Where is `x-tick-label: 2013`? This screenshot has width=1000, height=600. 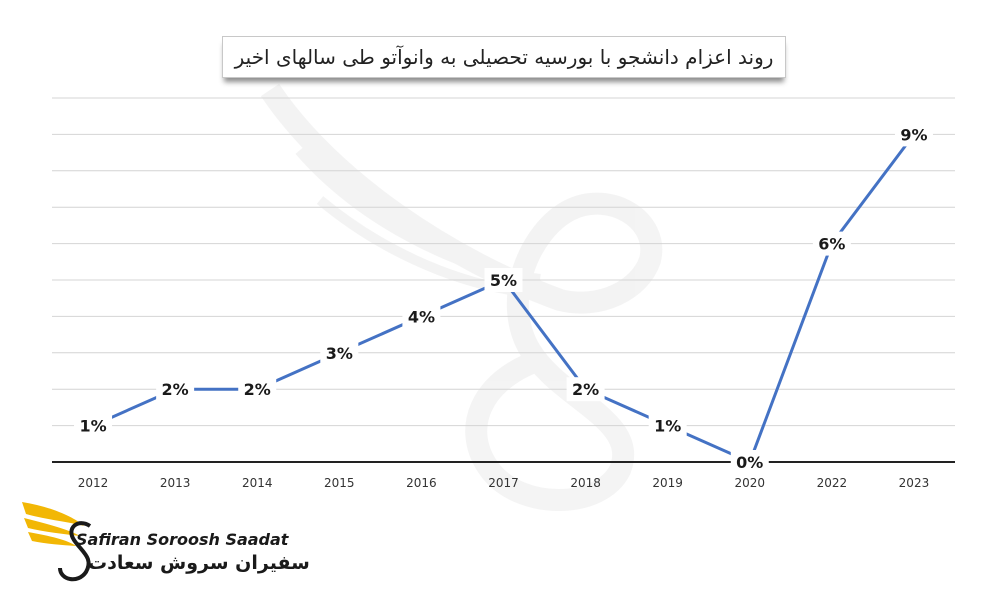
x-tick-label: 2013 is located at coordinates (175, 483).